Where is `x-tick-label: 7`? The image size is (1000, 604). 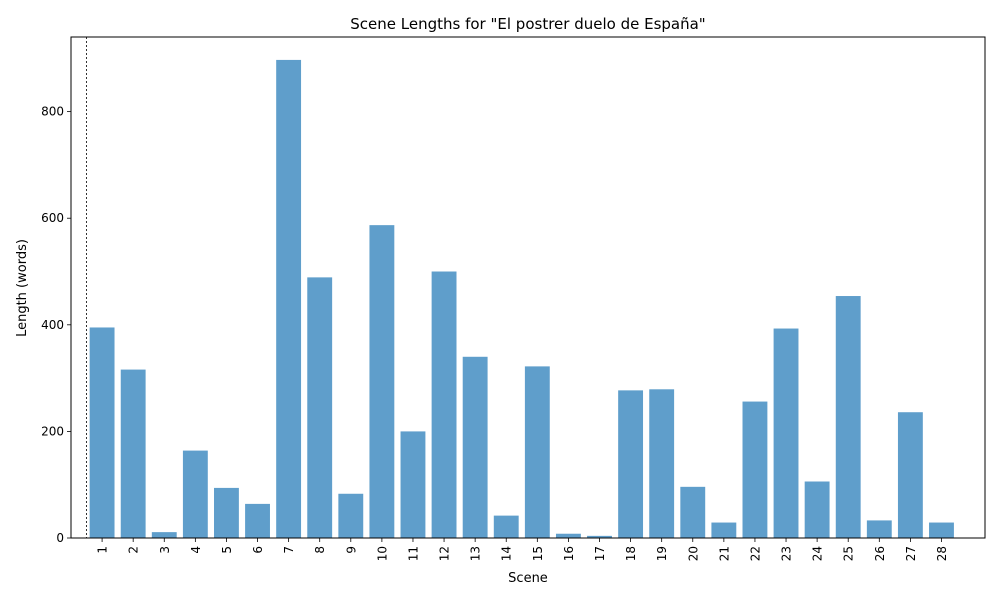 x-tick-label: 7 is located at coordinates (289, 550).